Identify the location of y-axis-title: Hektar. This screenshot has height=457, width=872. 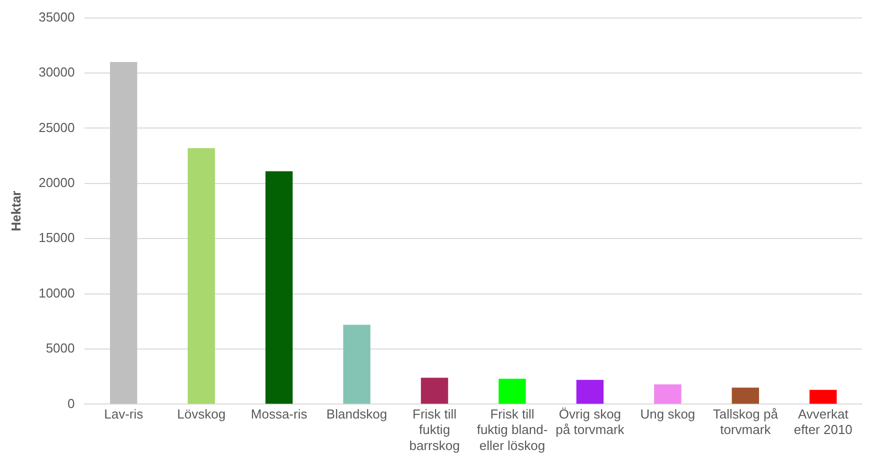
(16, 211).